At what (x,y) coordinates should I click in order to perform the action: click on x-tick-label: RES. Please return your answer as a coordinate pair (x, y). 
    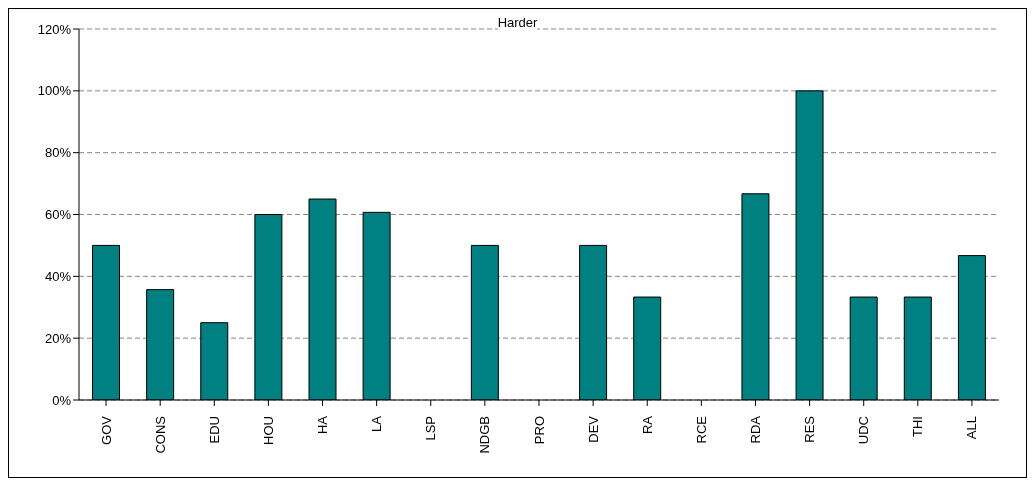
    Looking at the image, I should click on (810, 429).